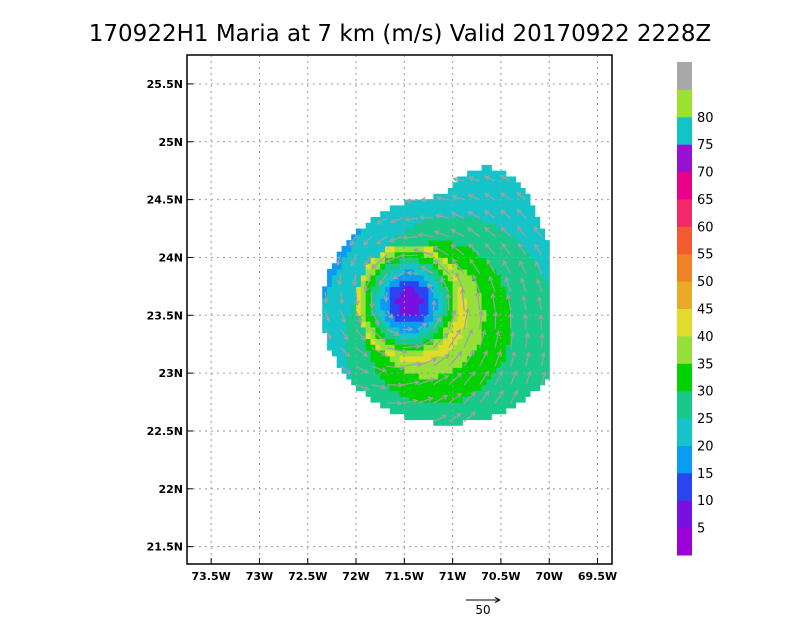 The image size is (800, 618). Describe the element at coordinates (684, 130) in the screenshot. I see `colorbar-segment` at that location.